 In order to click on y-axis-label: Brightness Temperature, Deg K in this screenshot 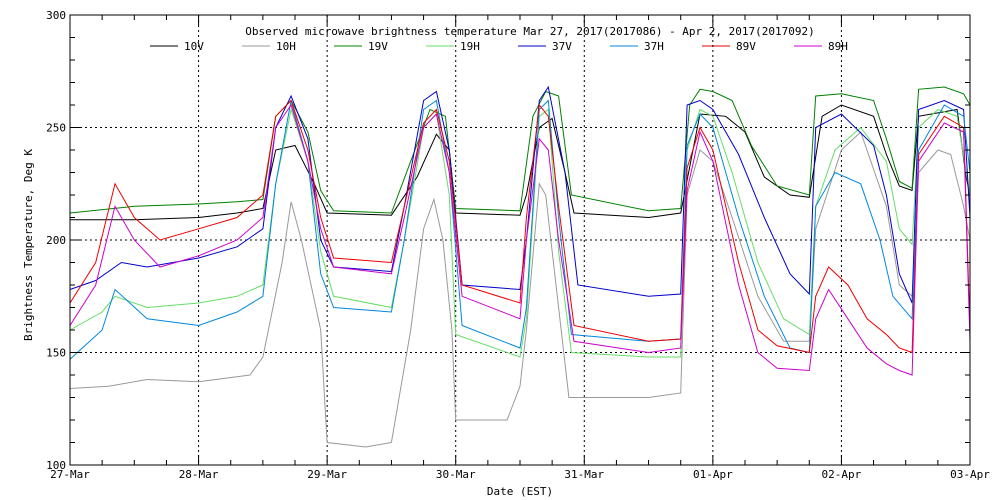, I will do `click(28, 245)`.